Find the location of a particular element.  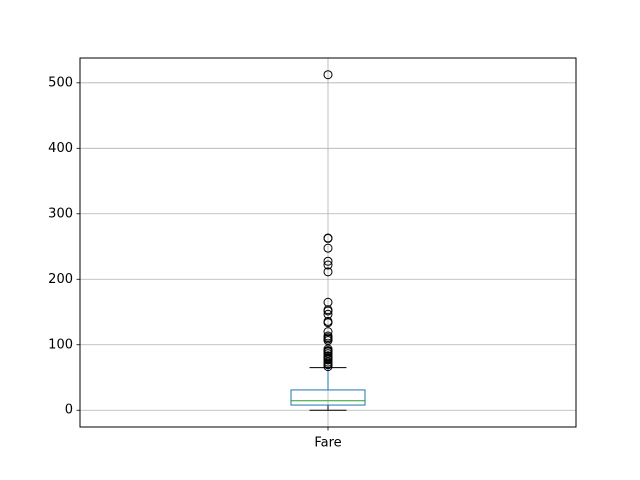

y-tick-label: 100 is located at coordinates (60, 344).